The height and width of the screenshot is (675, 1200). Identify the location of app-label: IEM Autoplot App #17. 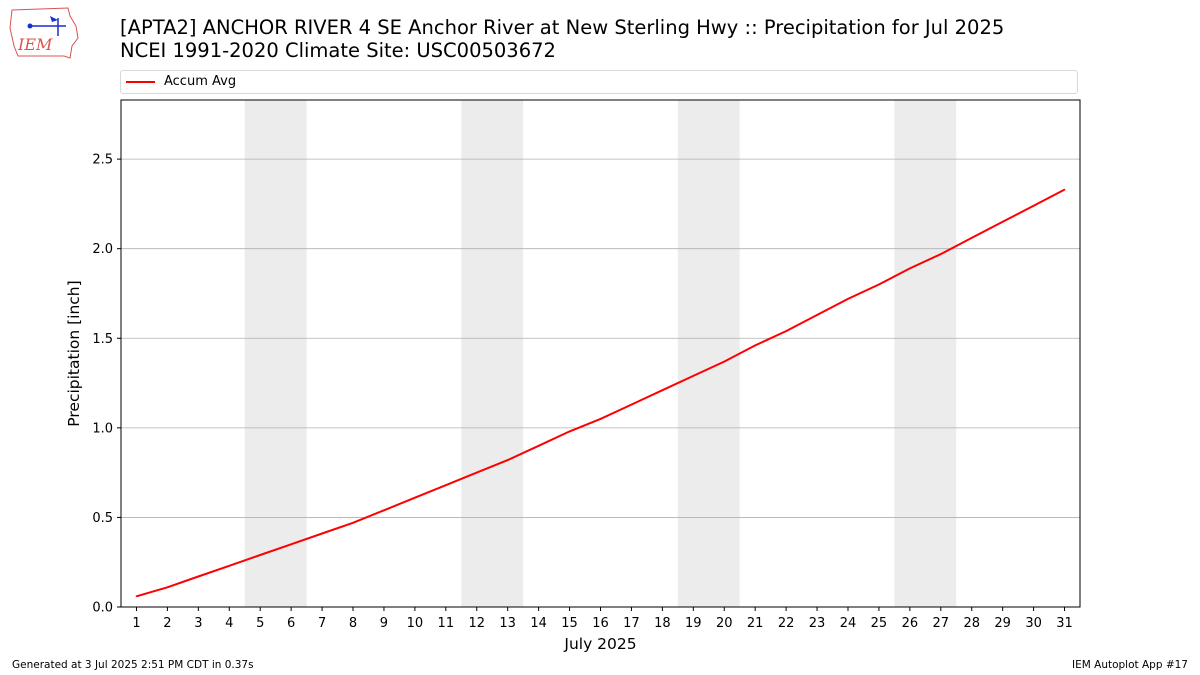
(1130, 665).